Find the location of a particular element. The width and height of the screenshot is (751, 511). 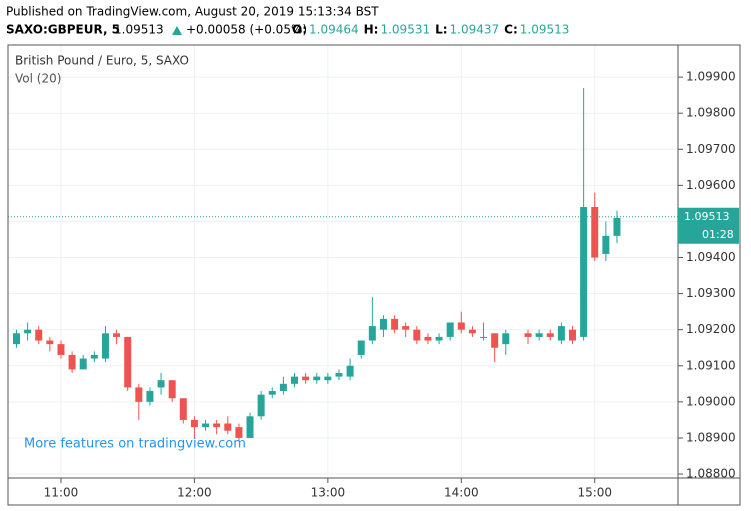

y-tick-label: 1.09000 is located at coordinates (711, 401).